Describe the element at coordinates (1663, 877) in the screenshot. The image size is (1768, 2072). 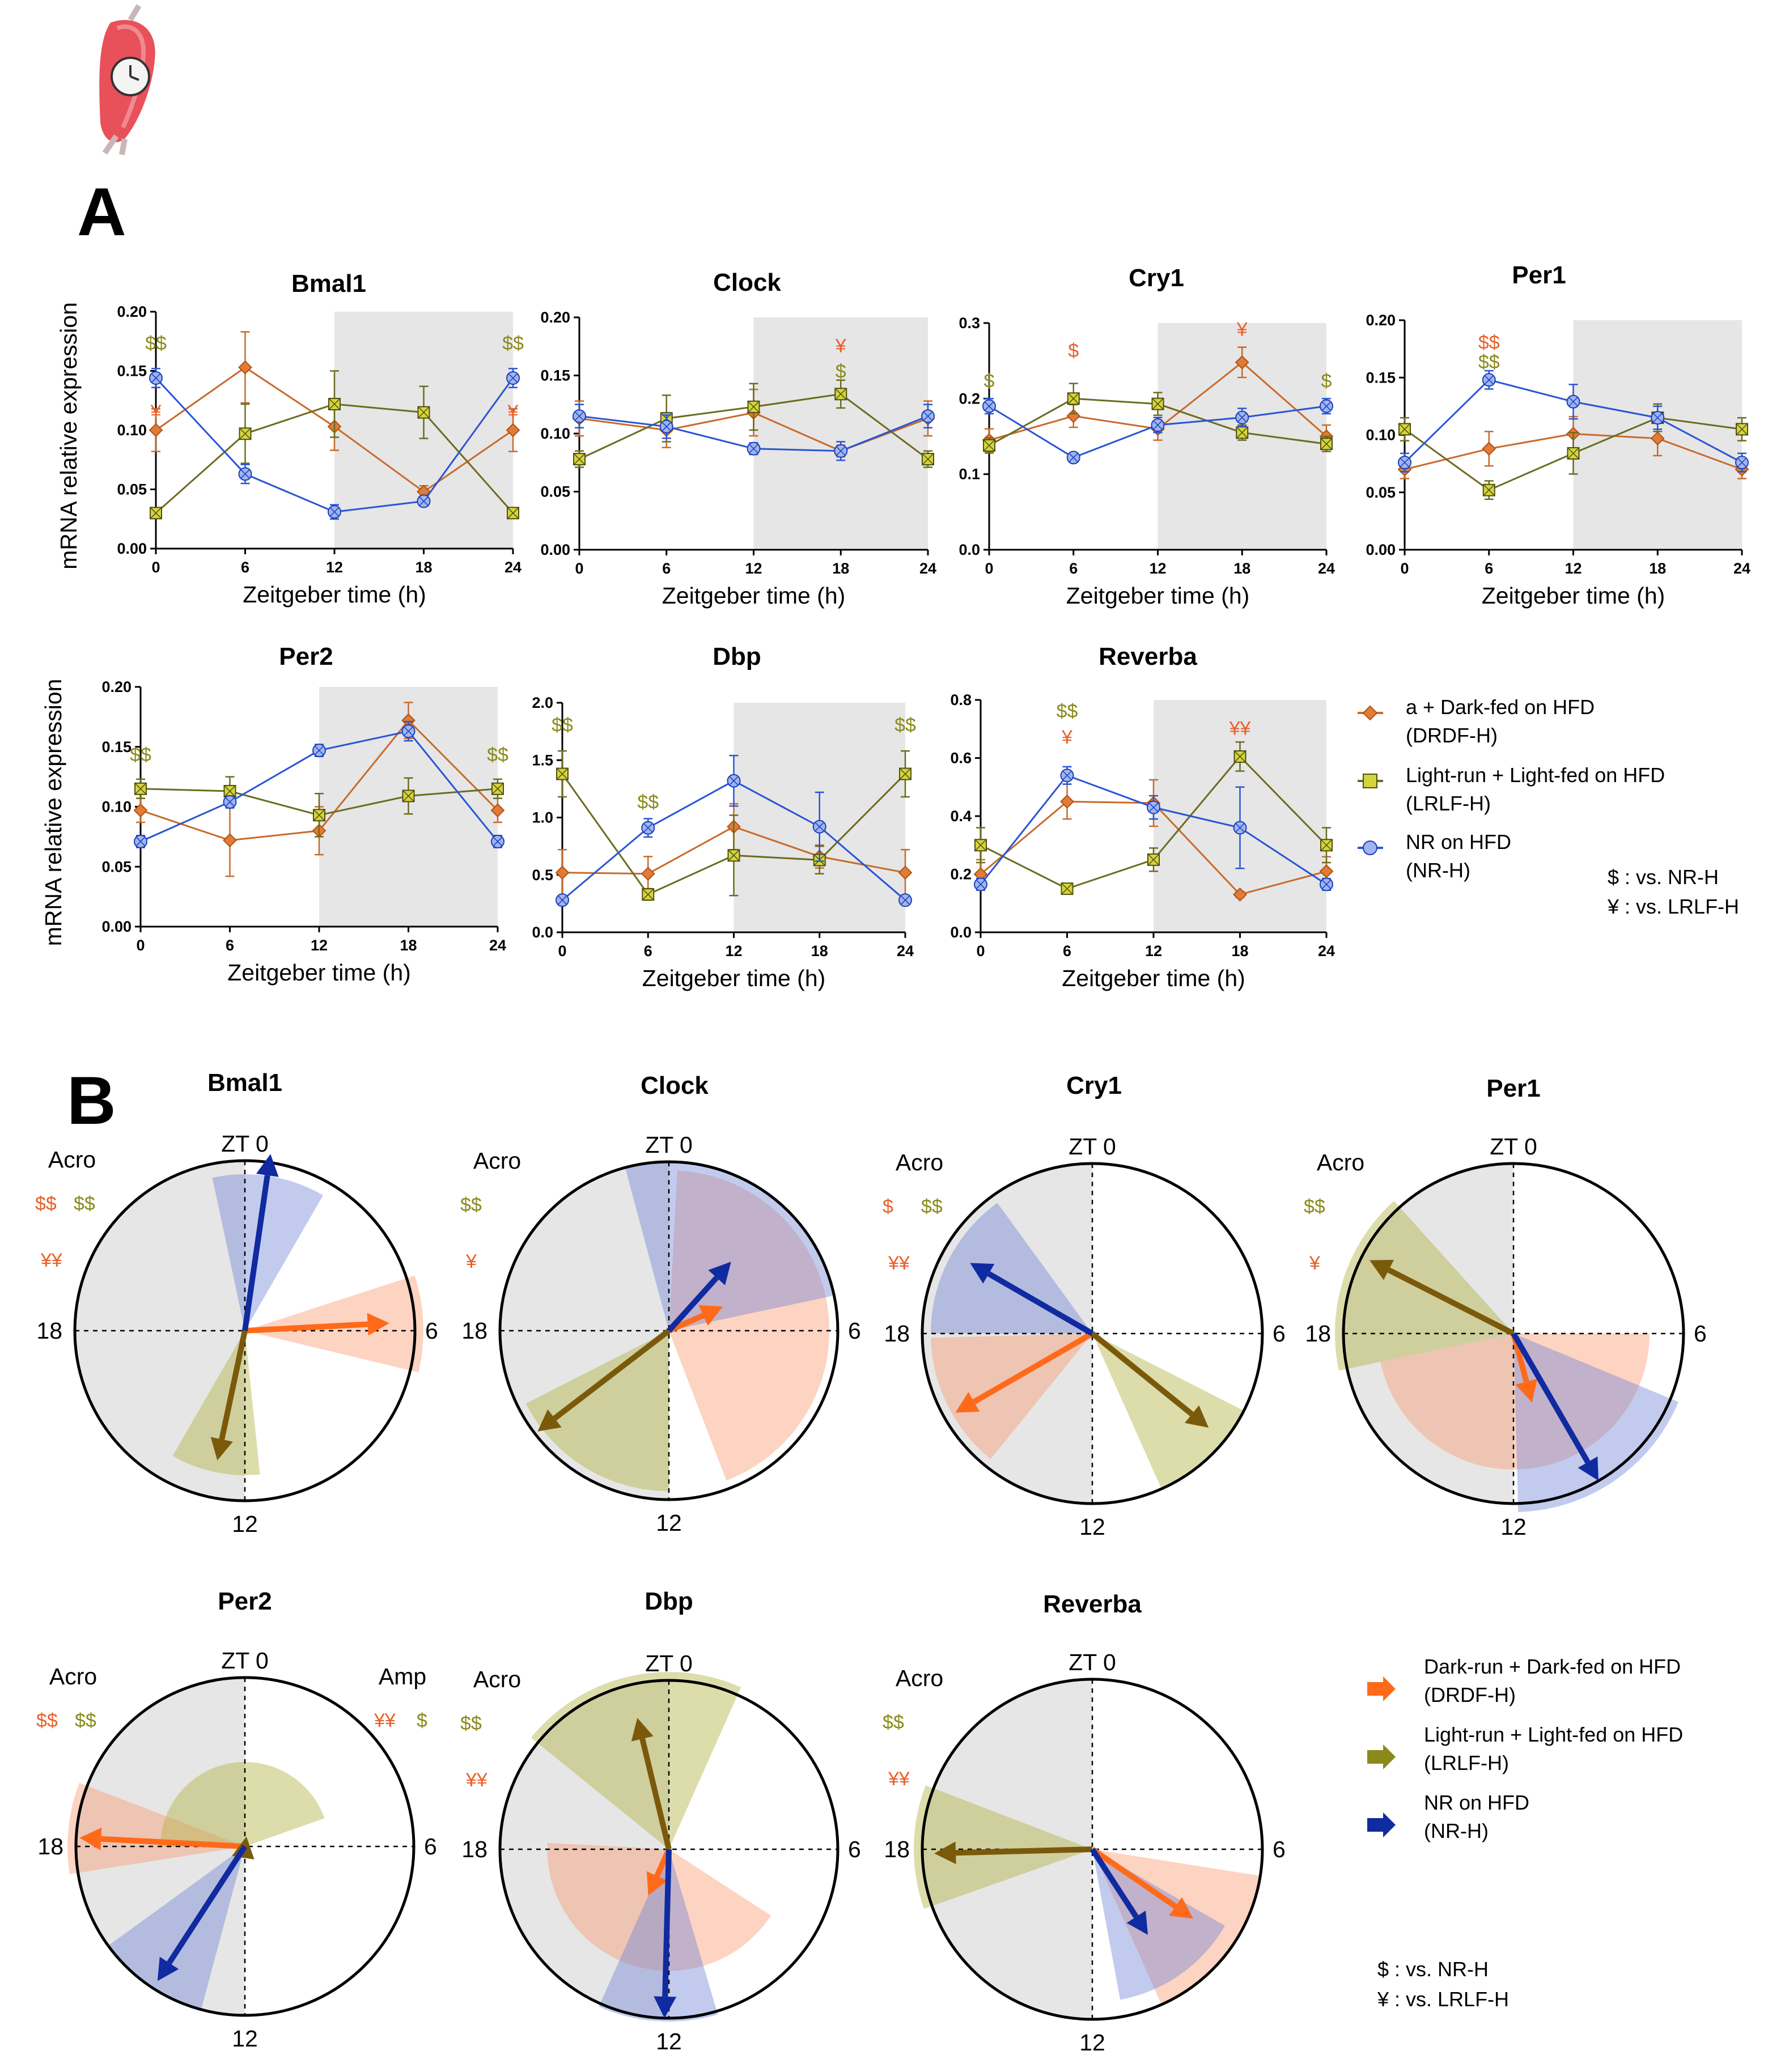
I see `legend-a-dollar-note: $ : vs. NR-H` at that location.